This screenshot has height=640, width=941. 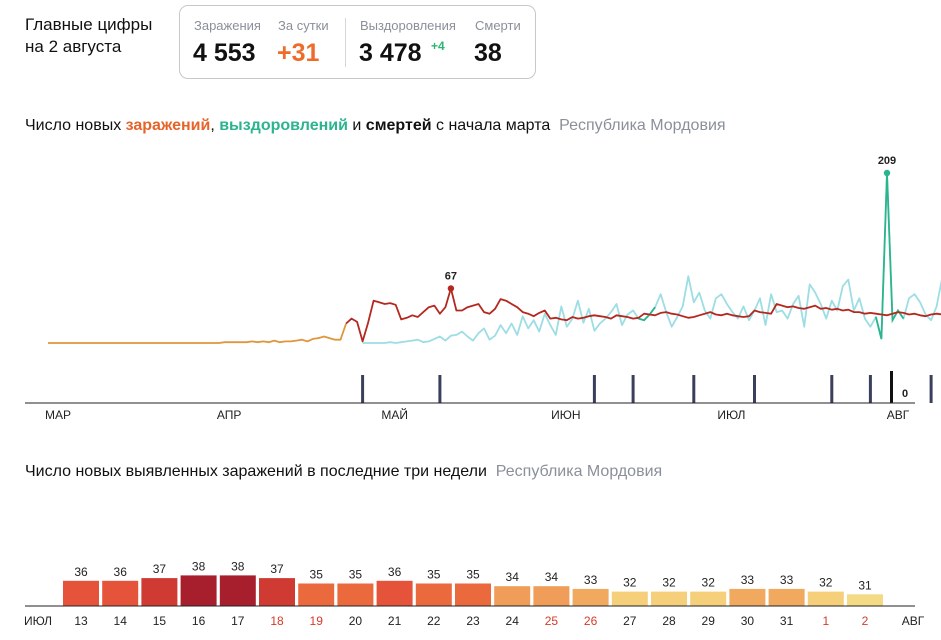 What do you see at coordinates (398, 125) in the screenshot?
I see `chart1-title-deaths: смертей` at bounding box center [398, 125].